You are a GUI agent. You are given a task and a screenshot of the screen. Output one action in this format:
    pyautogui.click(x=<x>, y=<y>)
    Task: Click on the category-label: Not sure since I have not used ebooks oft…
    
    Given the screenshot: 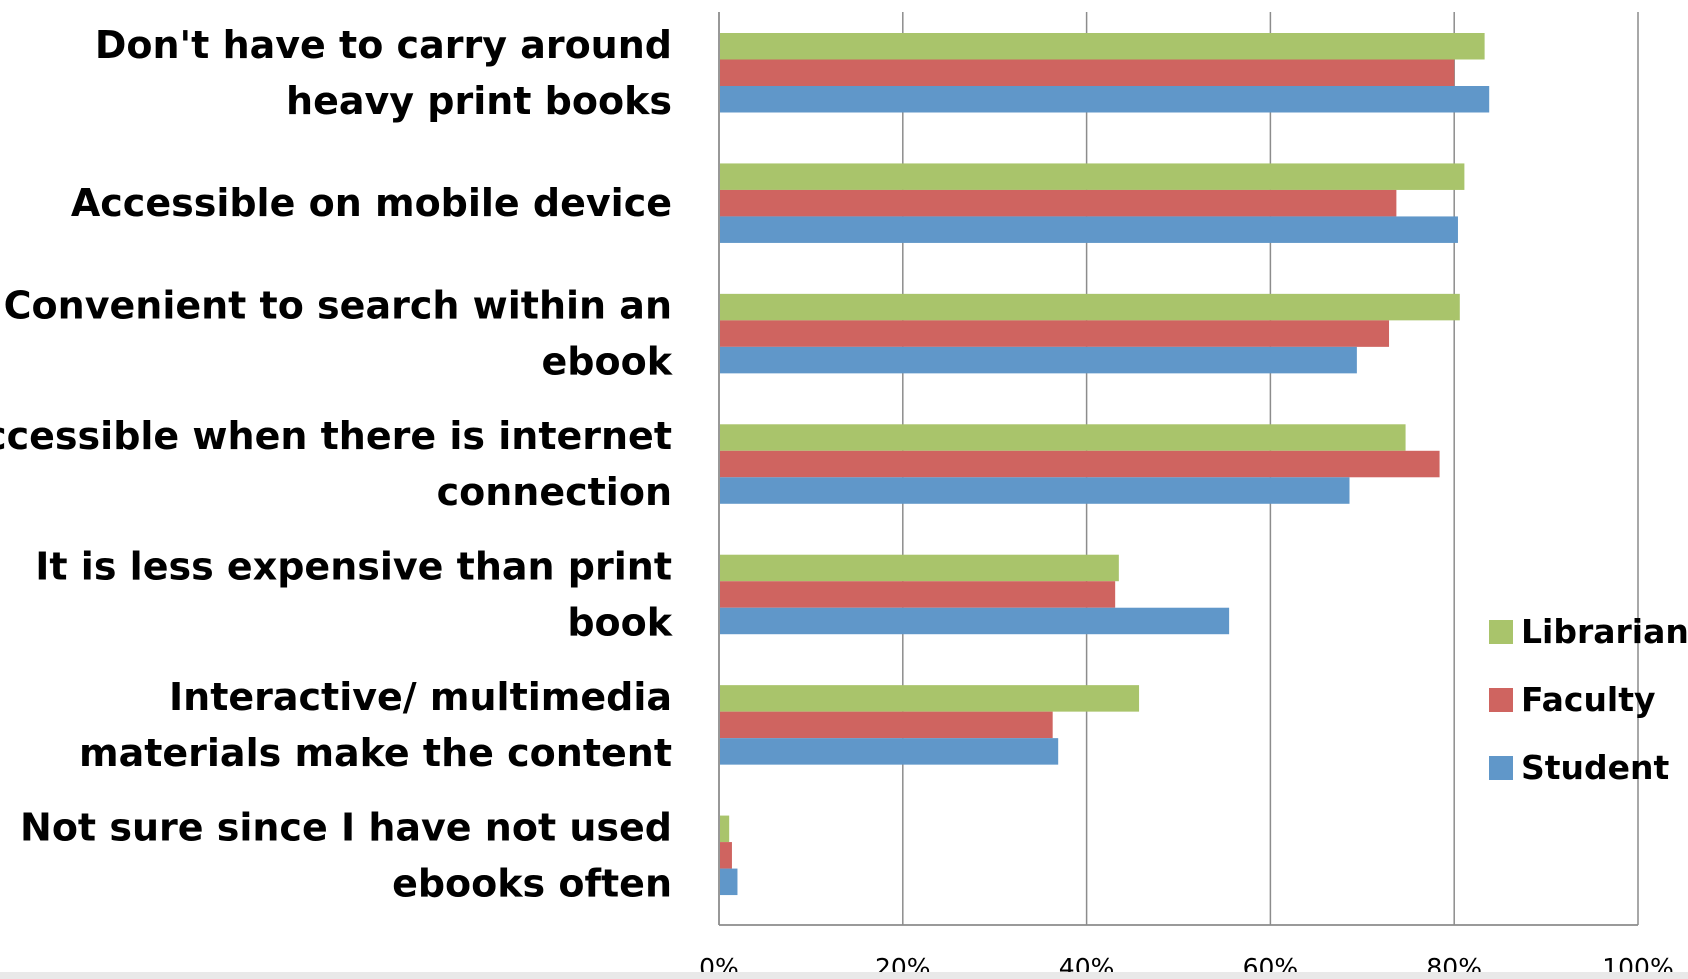 What is the action you would take?
    pyautogui.click(x=346, y=855)
    